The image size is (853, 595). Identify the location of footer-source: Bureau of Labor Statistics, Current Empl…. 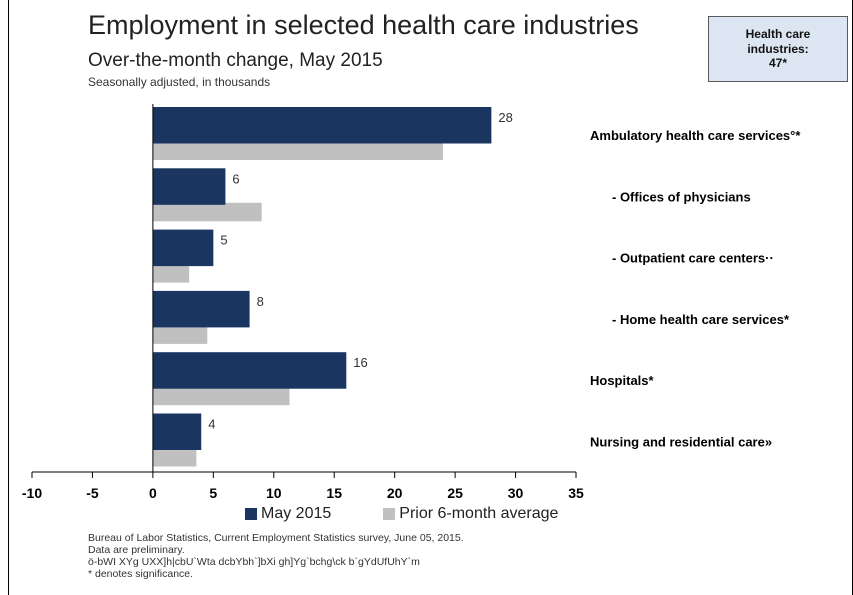
(276, 538).